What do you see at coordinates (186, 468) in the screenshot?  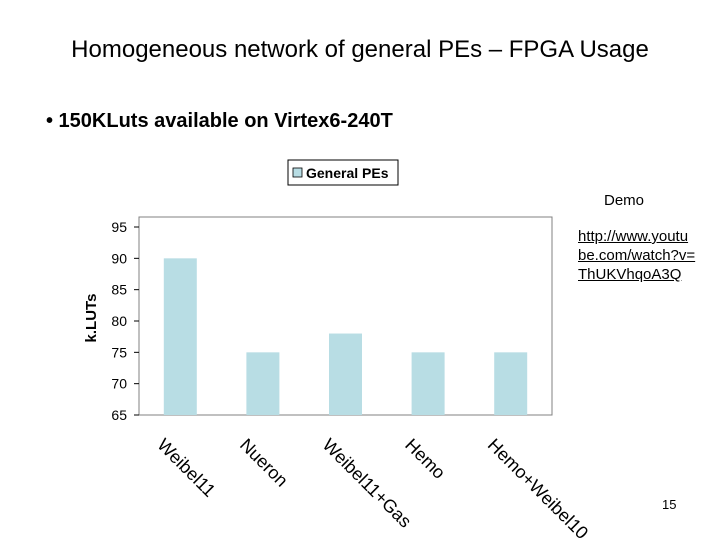 I see `x-tick-label: Weibel11` at bounding box center [186, 468].